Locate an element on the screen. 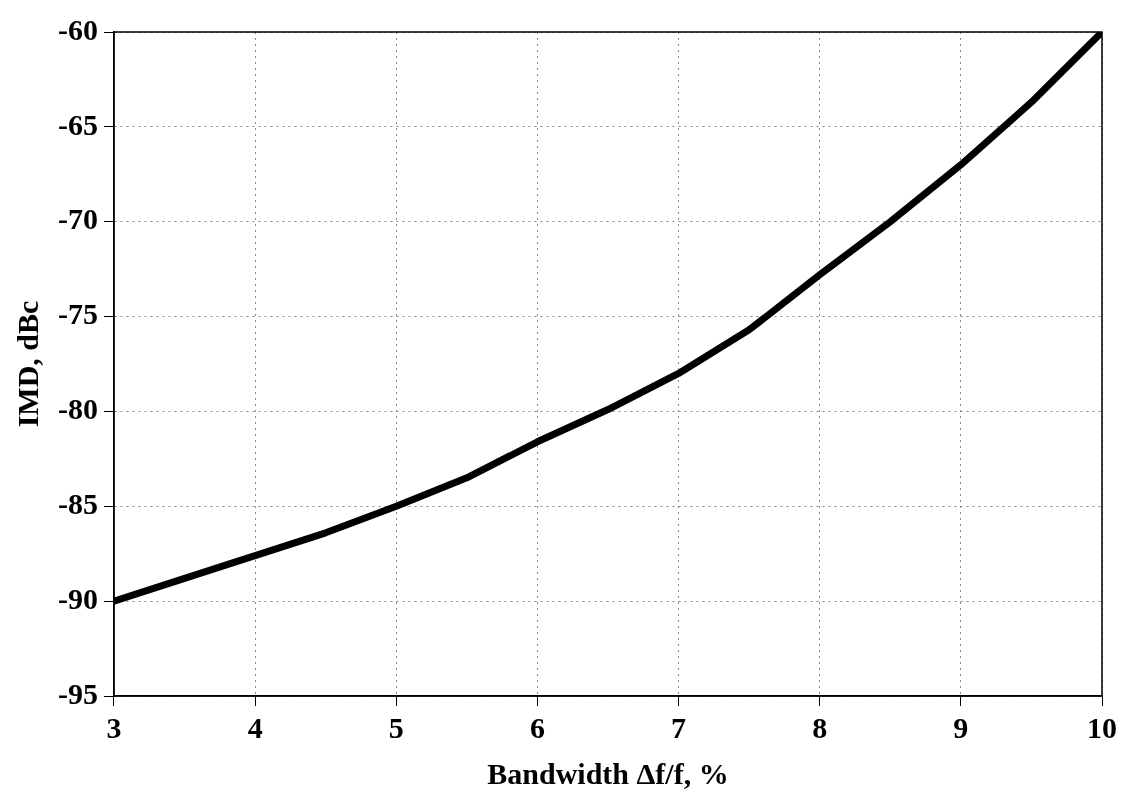 Image resolution: width=1135 pixels, height=811 pixels. y-tick-label: -60 is located at coordinates (77, 29).